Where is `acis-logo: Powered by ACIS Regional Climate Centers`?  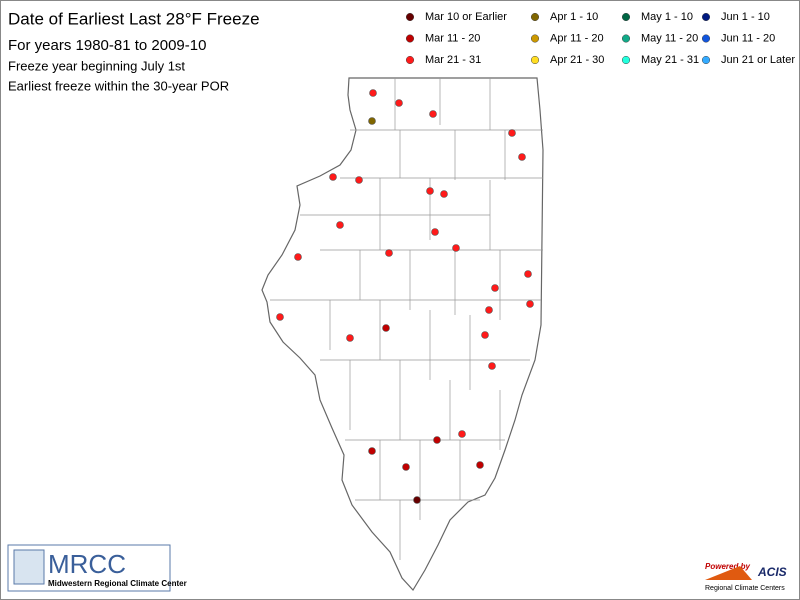
acis-logo: Powered by ACIS Regional Climate Centers is located at coordinates (746, 577).